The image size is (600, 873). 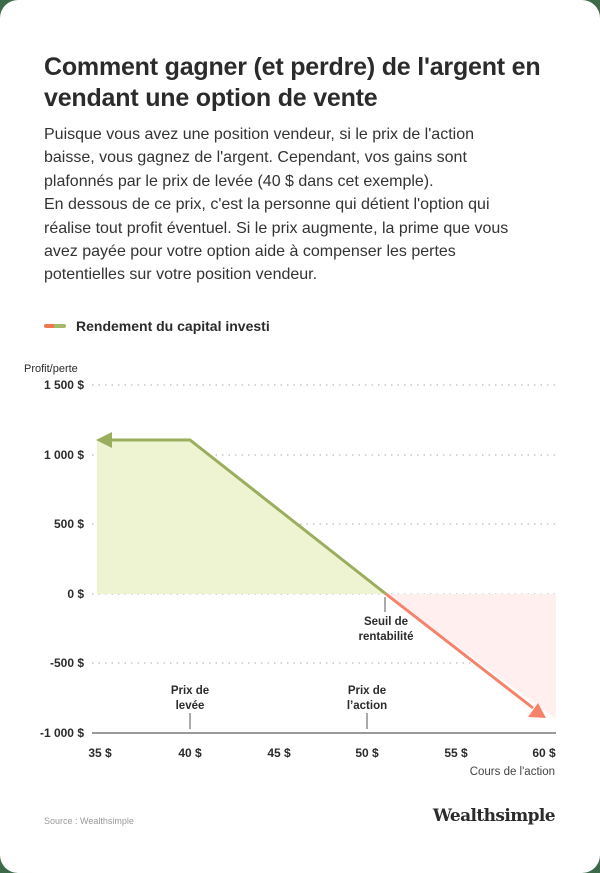 I want to click on svg-text: rentabilité, so click(x=386, y=637).